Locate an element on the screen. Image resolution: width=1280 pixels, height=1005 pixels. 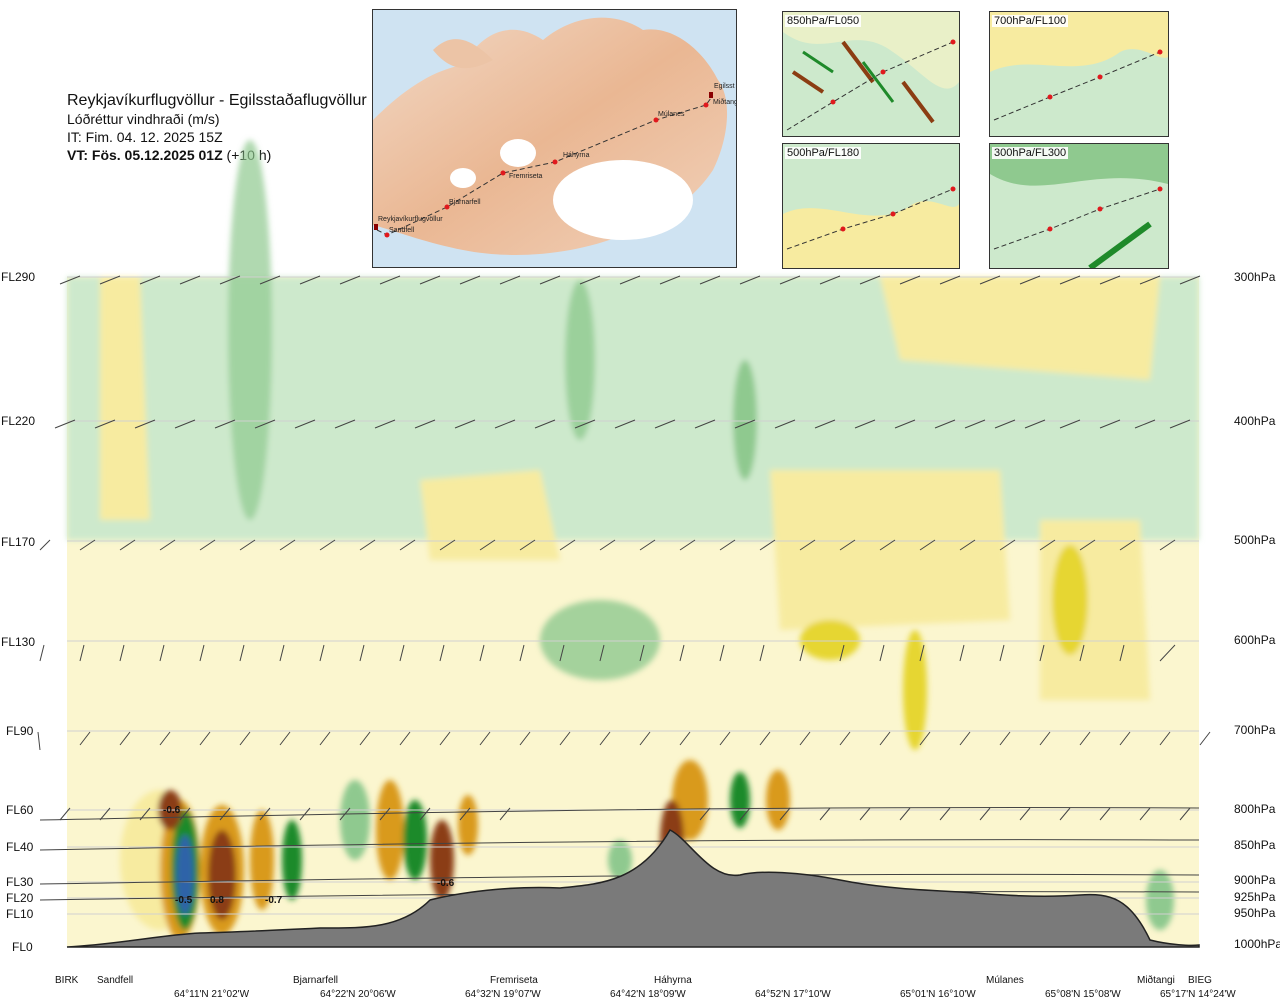
fl-label: FL10 is located at coordinates (20, 914).